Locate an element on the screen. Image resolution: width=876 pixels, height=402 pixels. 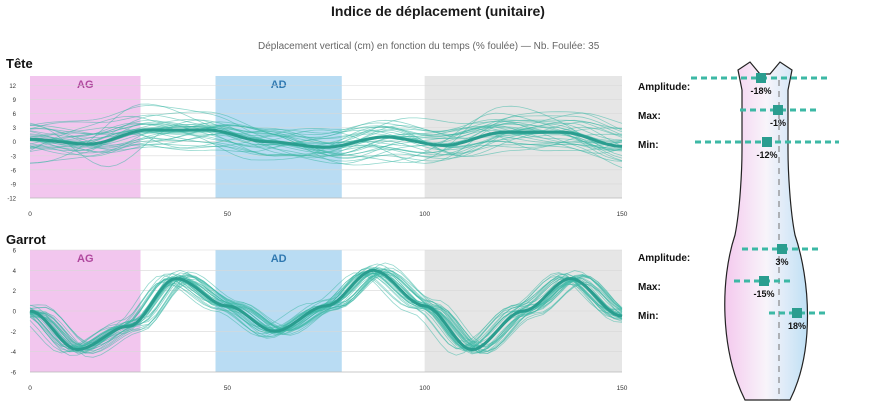
horse-outline is located at coordinates (766, 231).